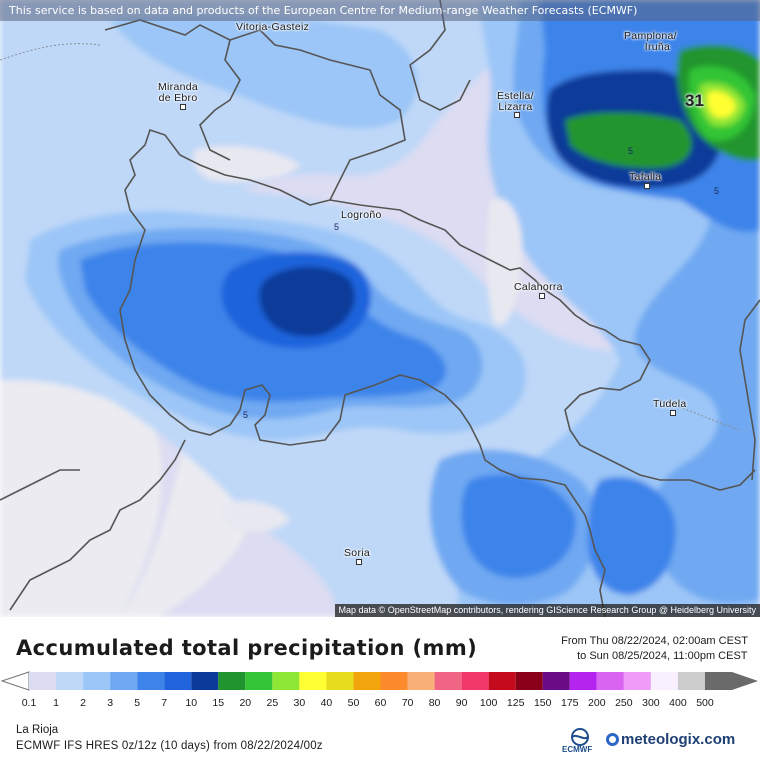  I want to click on scale-tick-label: 175, so click(570, 703).